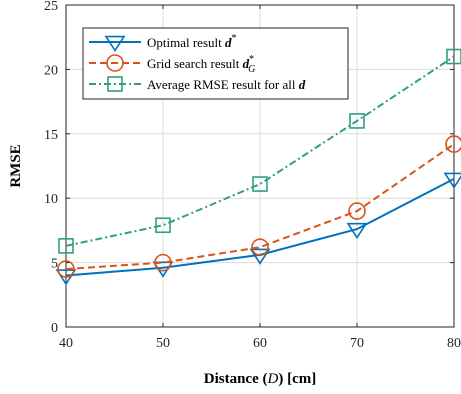  Describe the element at coordinates (163, 343) in the screenshot. I see `x-tick-label: 50` at that location.